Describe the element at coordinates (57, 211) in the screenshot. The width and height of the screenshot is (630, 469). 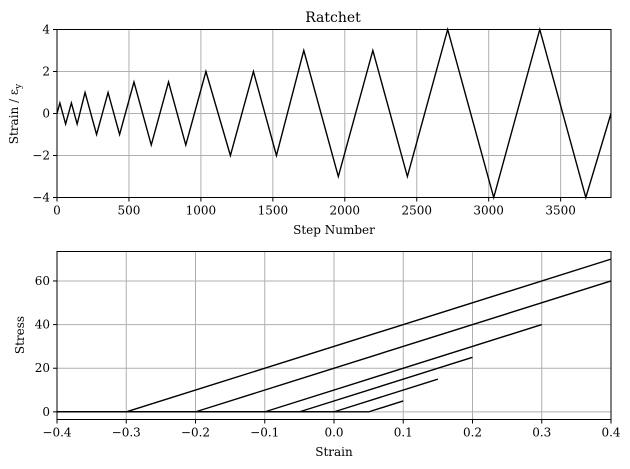
I see `x-tick-label: 0` at that location.